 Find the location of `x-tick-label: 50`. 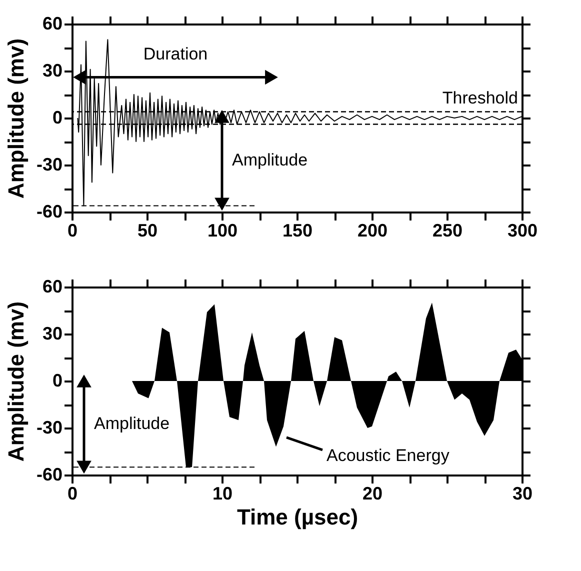

x-tick-label: 50 is located at coordinates (147, 230).